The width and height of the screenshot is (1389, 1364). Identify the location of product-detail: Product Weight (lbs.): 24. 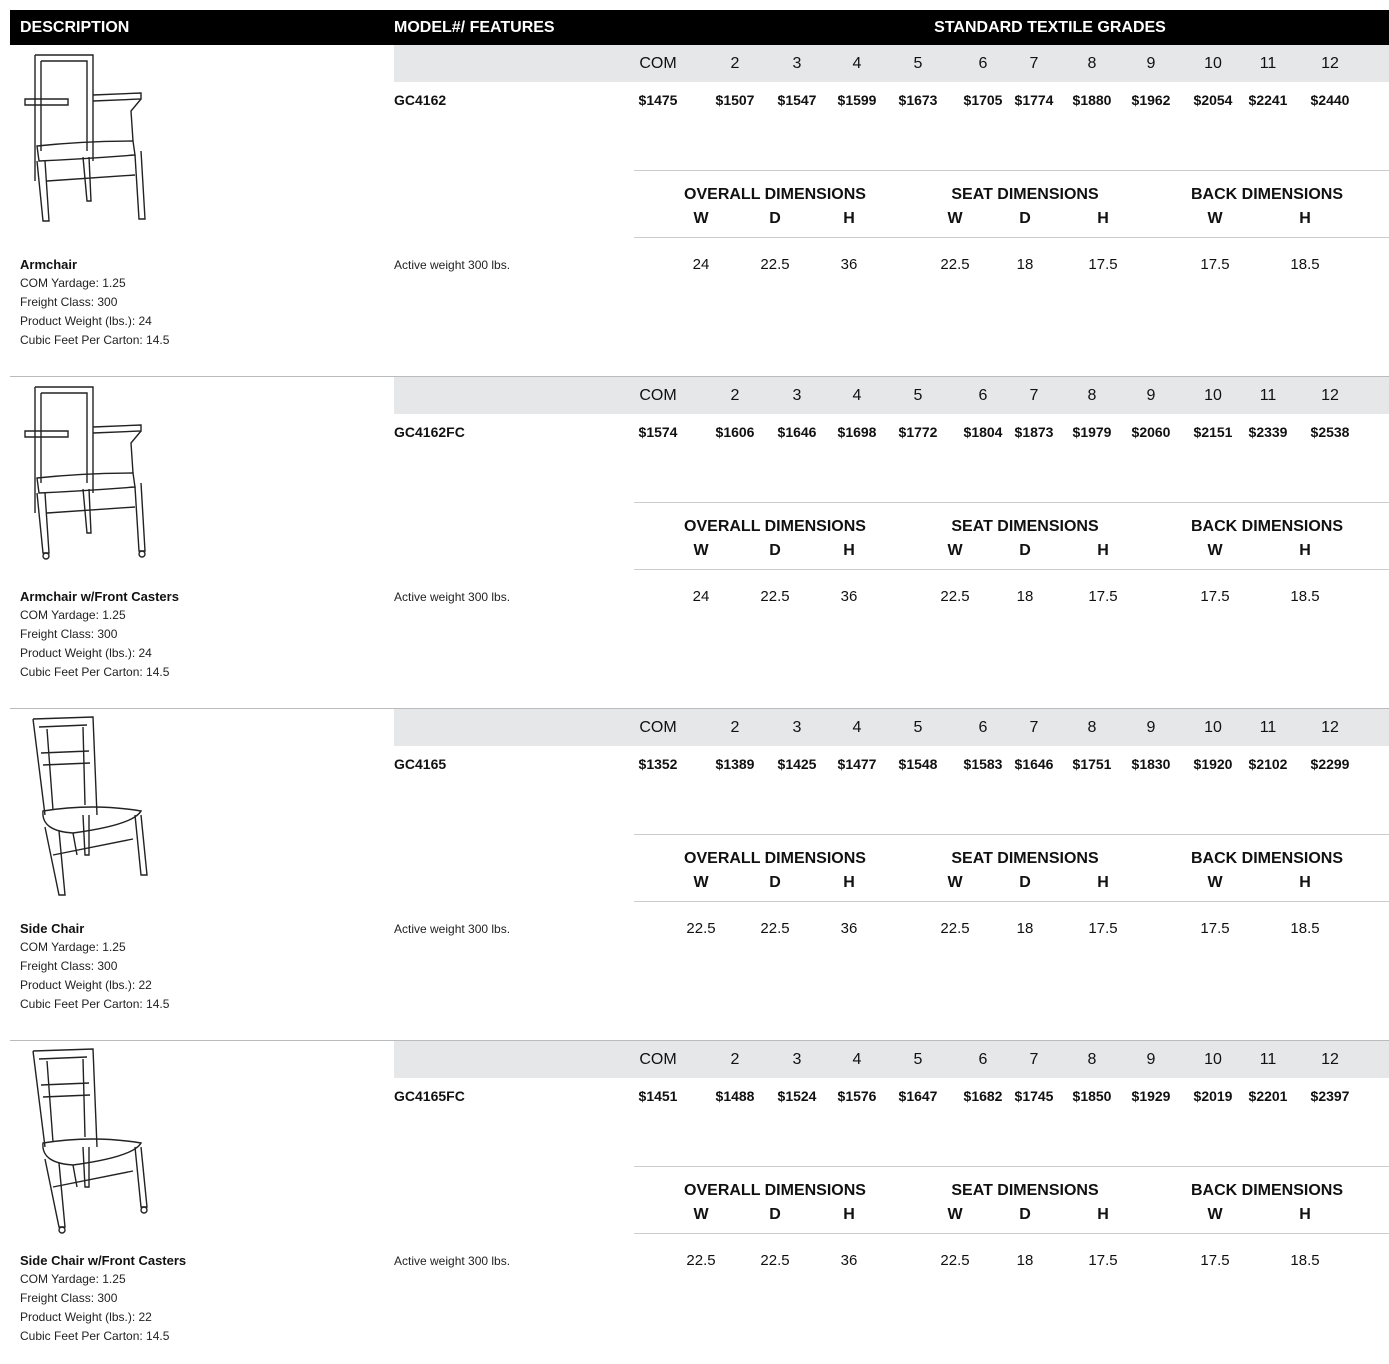
(86, 321).